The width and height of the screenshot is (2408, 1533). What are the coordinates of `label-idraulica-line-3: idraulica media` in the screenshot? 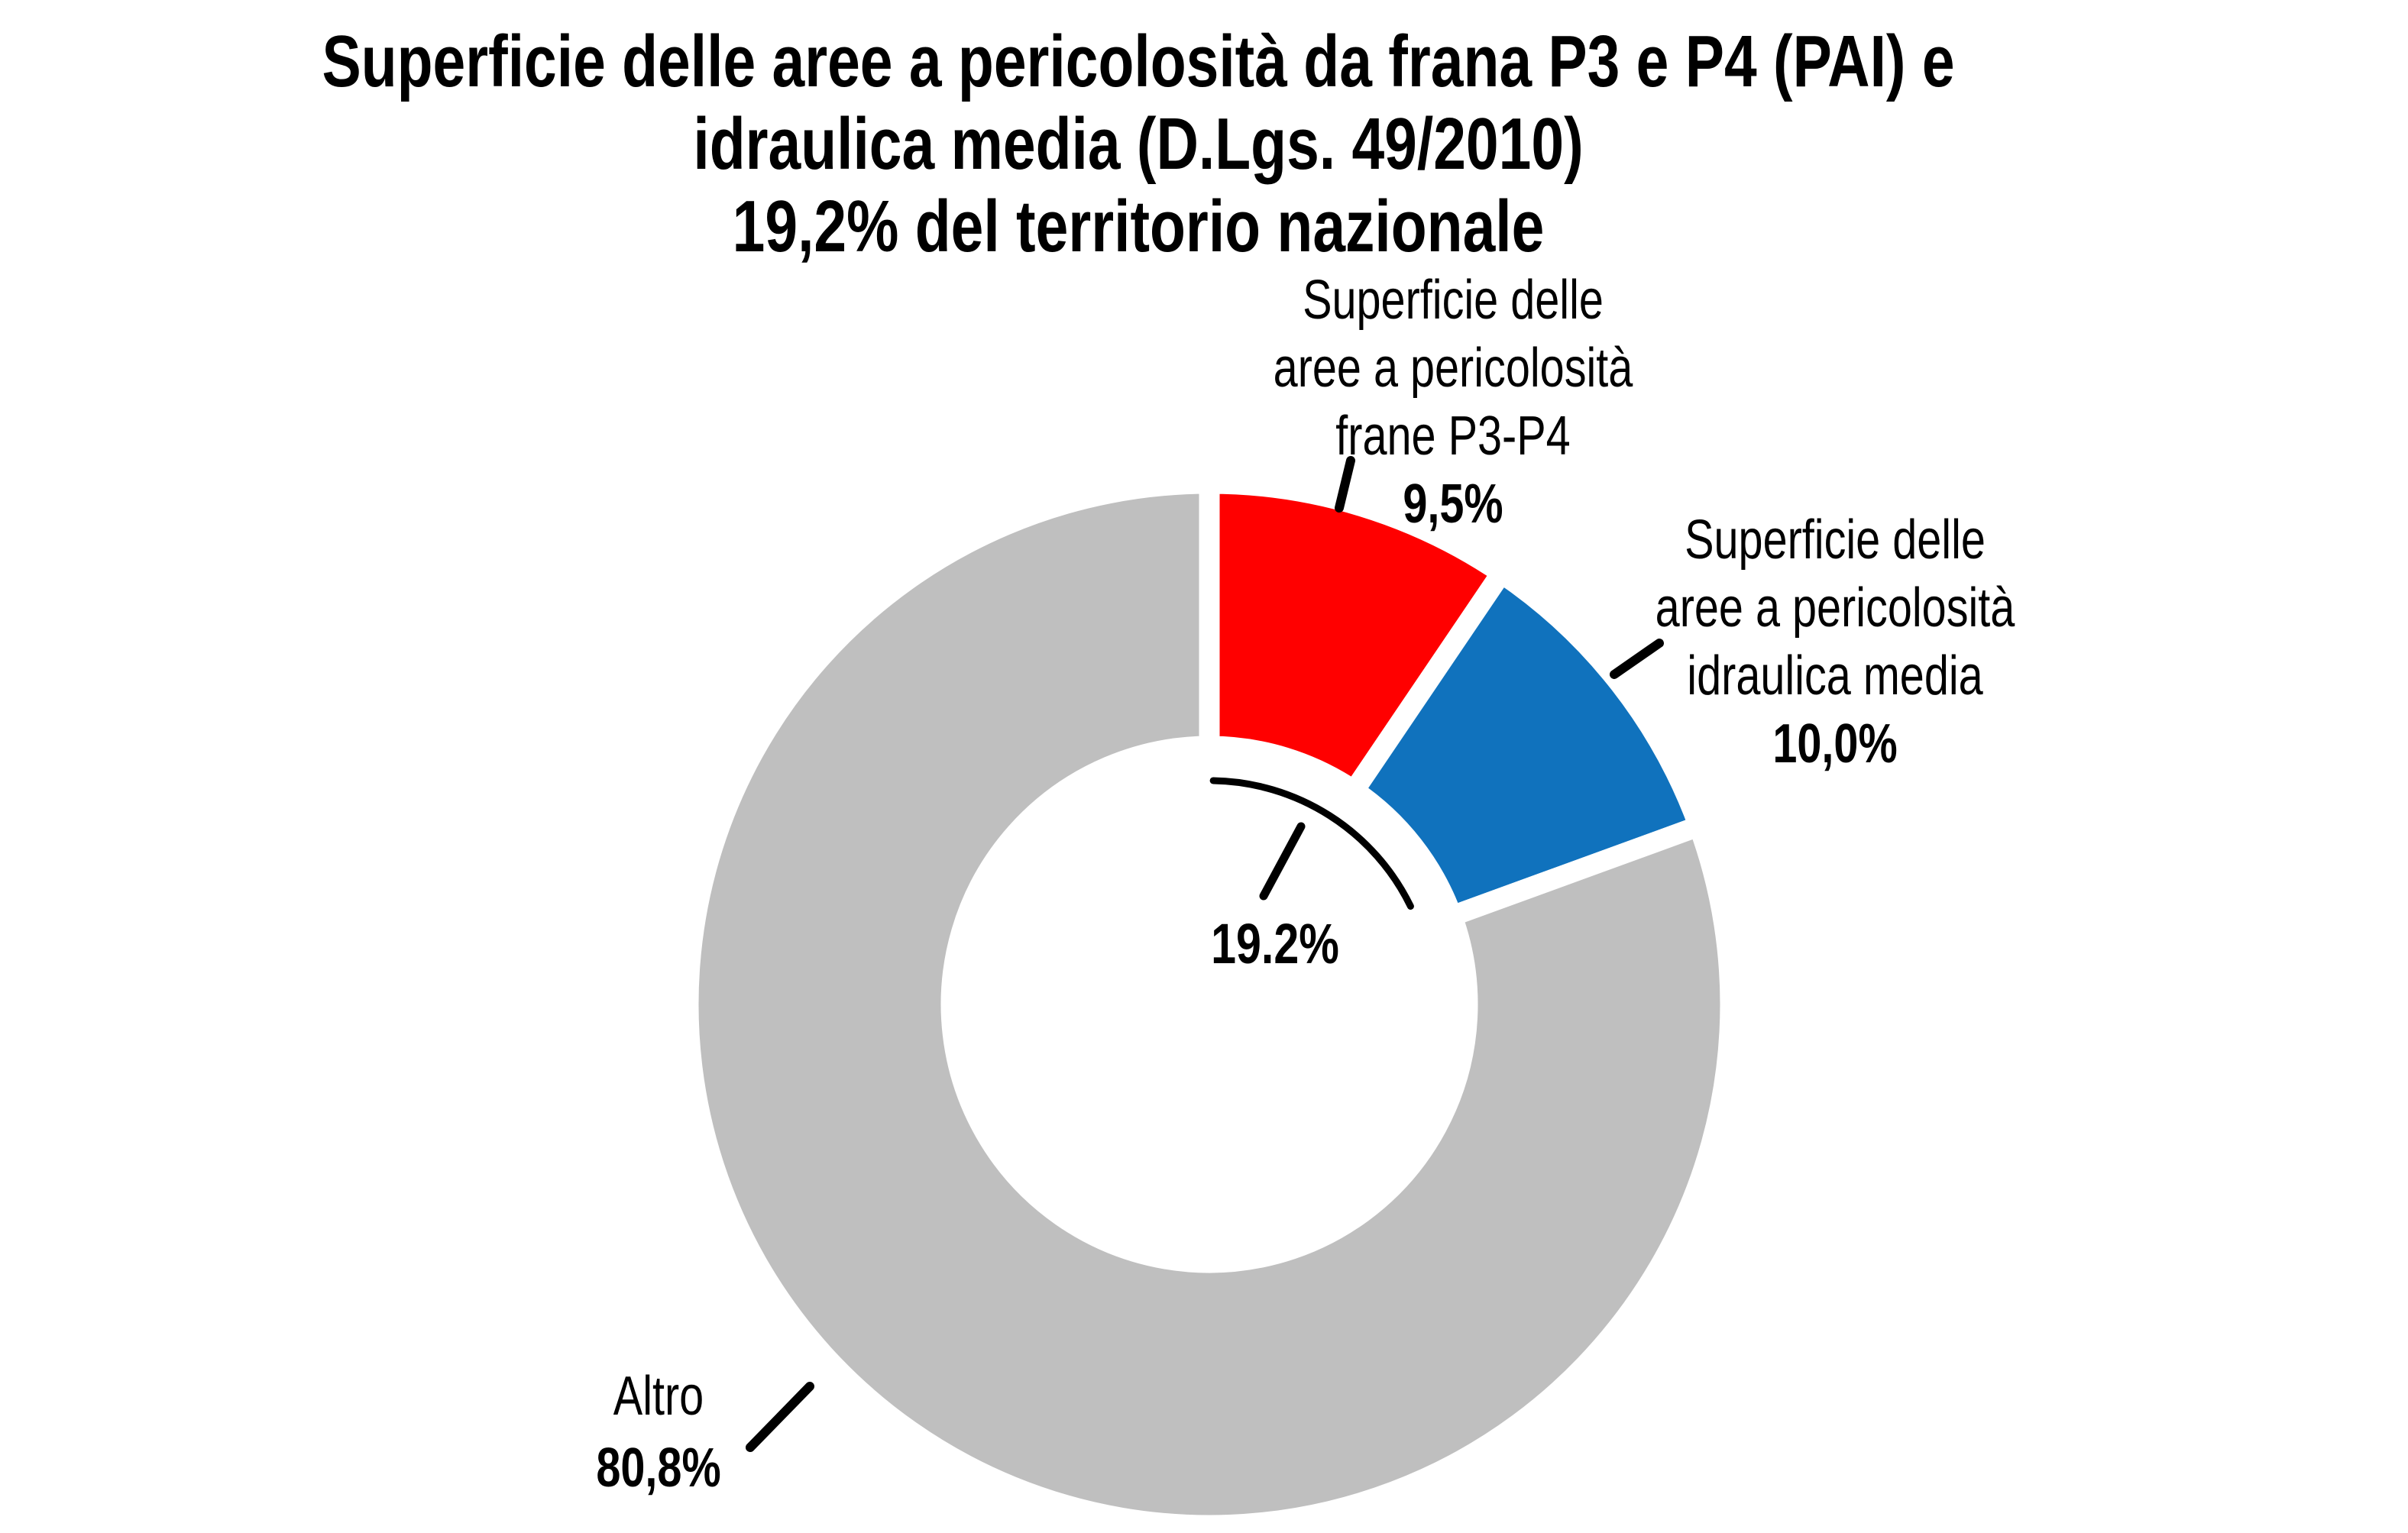 It's located at (1835, 676).